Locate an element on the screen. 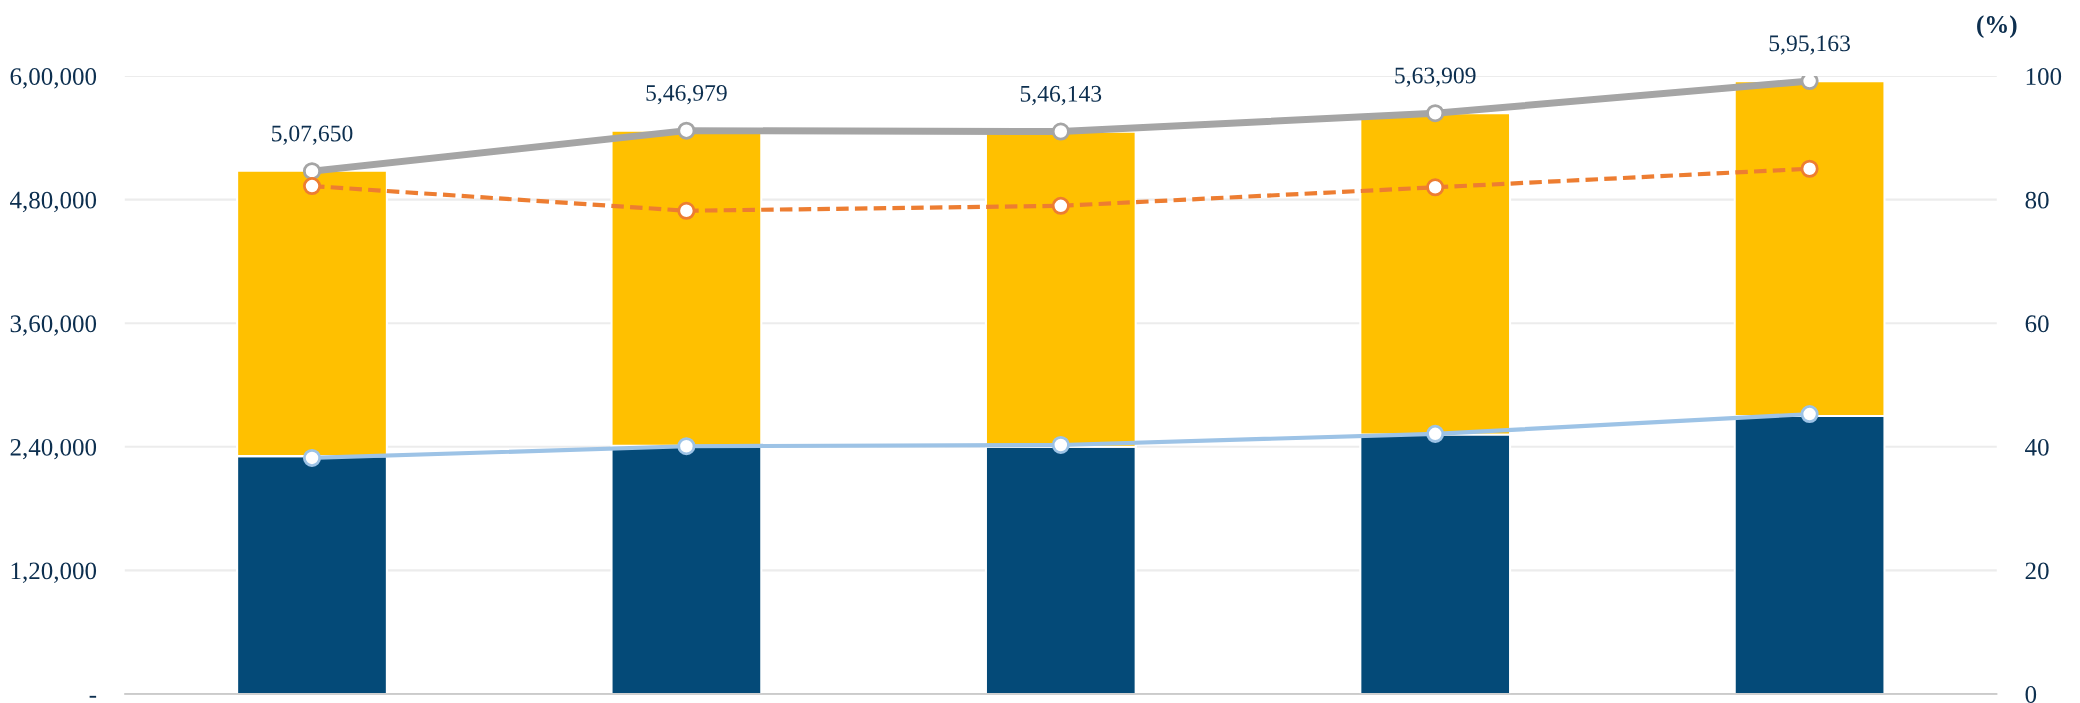  y2-tick-label: 40 is located at coordinates (2037, 447).